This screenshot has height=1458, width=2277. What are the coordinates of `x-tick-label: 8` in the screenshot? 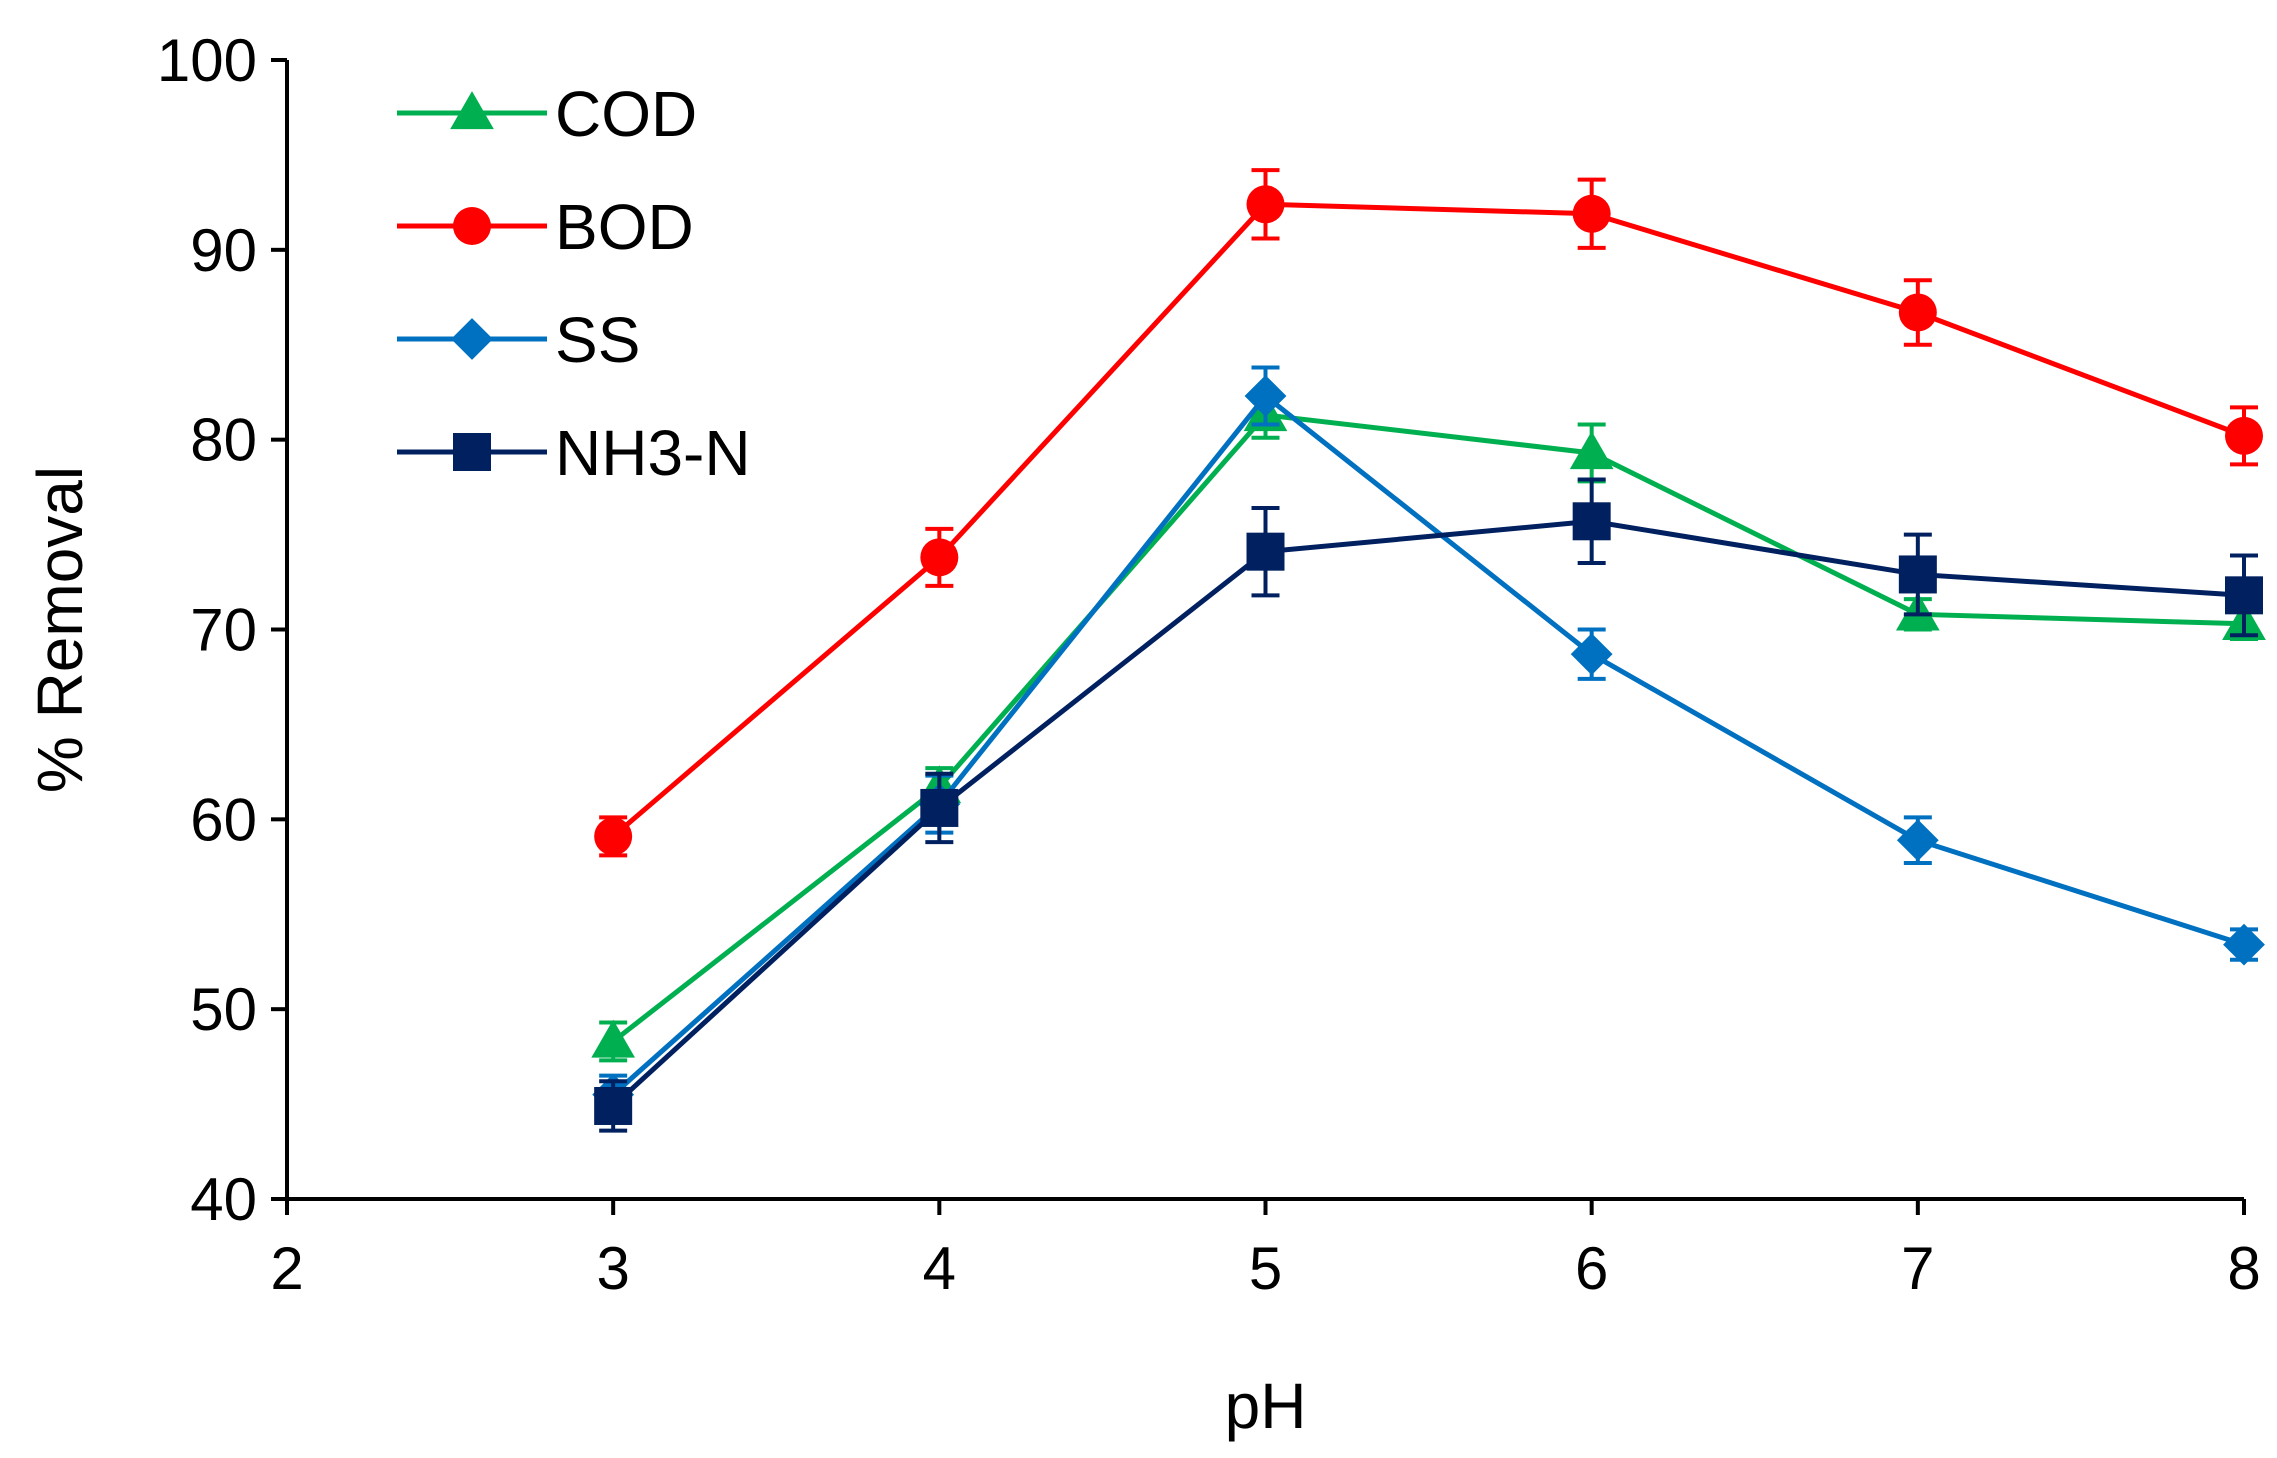 It's located at (2243, 1268).